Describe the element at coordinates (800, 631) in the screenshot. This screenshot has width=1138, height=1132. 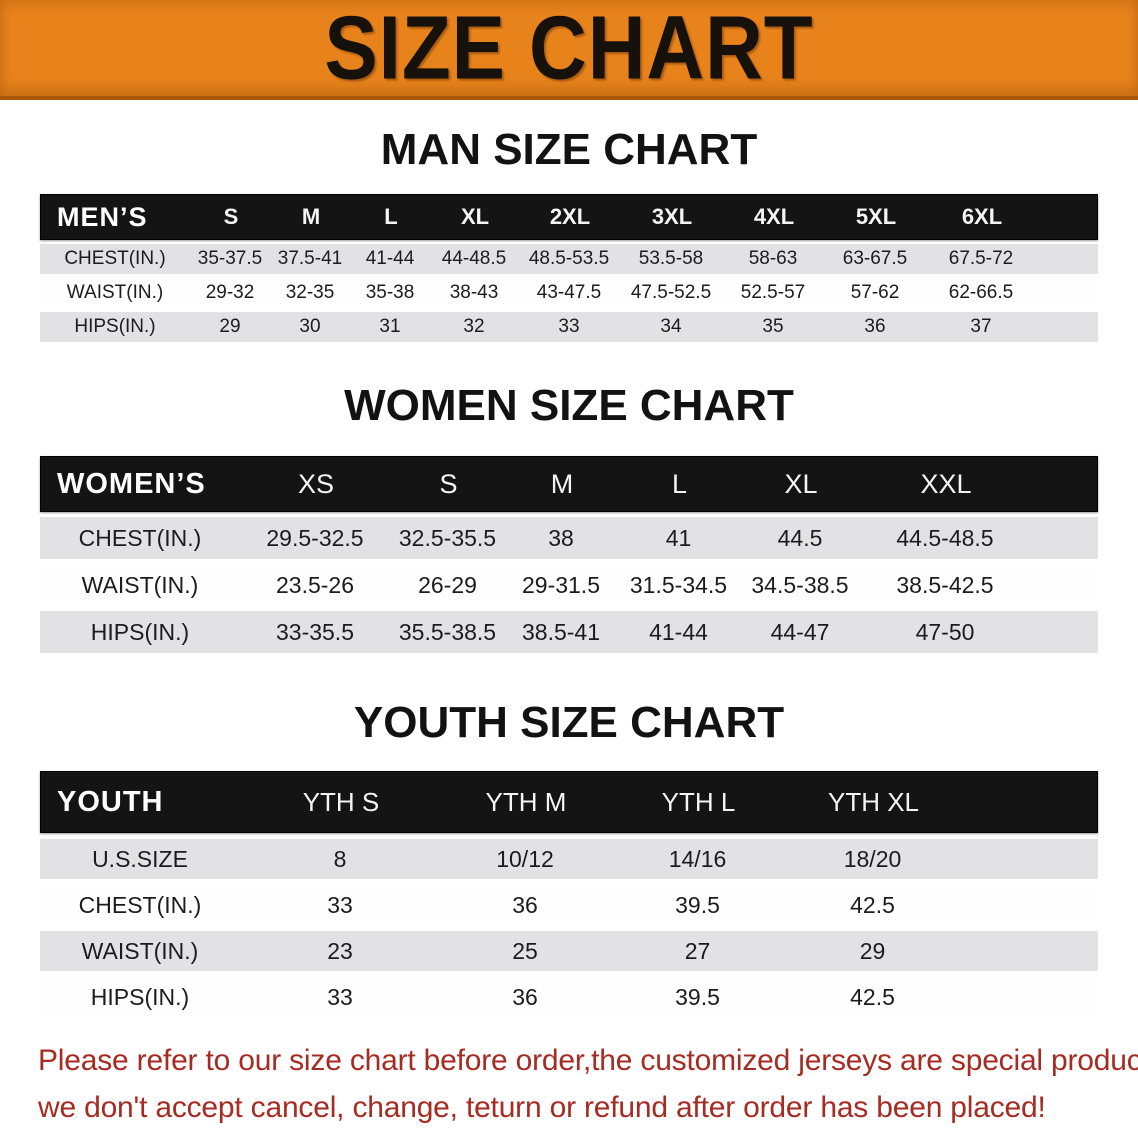
I see `size-value: 44-47` at that location.